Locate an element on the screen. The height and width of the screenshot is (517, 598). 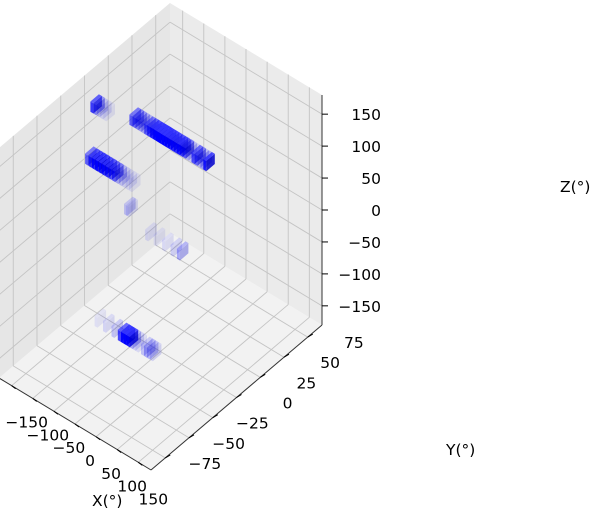
x-tick-label: 150 is located at coordinates (154, 499).